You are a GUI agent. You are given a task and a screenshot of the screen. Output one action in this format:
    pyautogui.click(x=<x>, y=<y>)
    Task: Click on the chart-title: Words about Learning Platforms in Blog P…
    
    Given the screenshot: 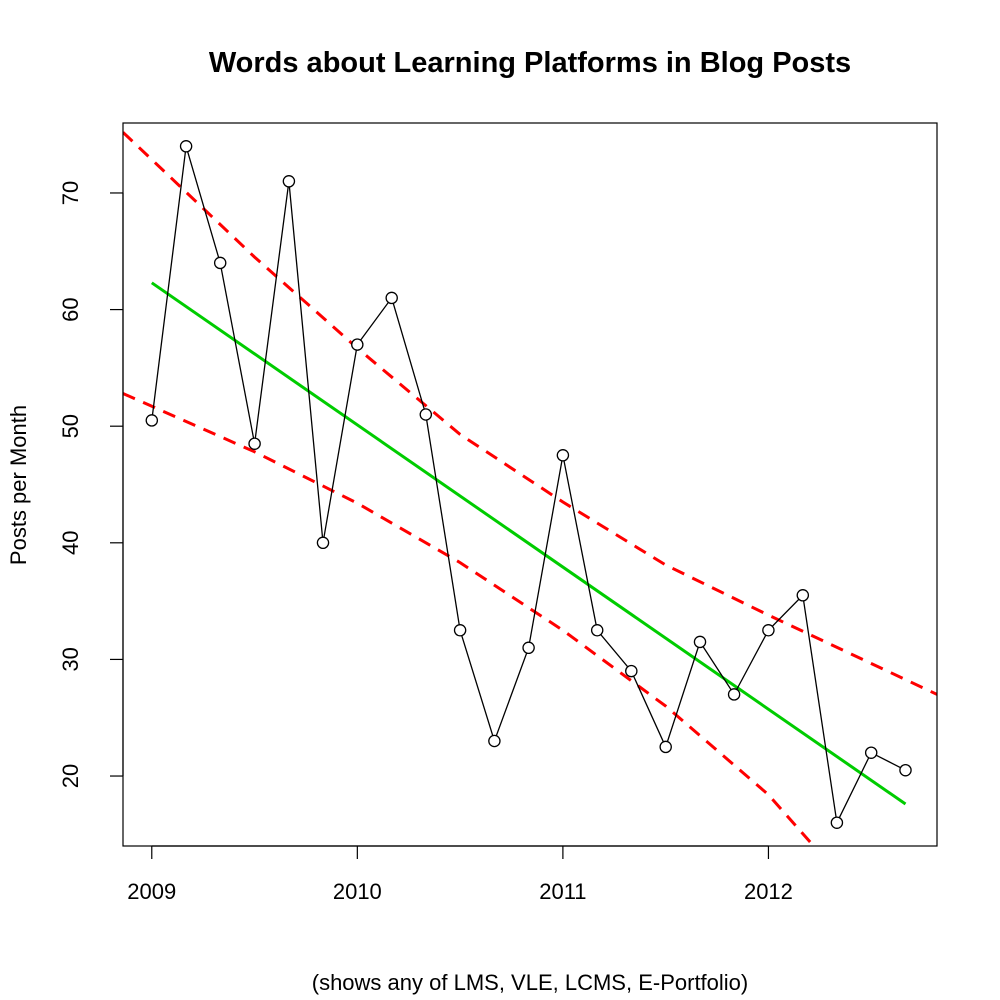 What is the action you would take?
    pyautogui.click(x=530, y=63)
    